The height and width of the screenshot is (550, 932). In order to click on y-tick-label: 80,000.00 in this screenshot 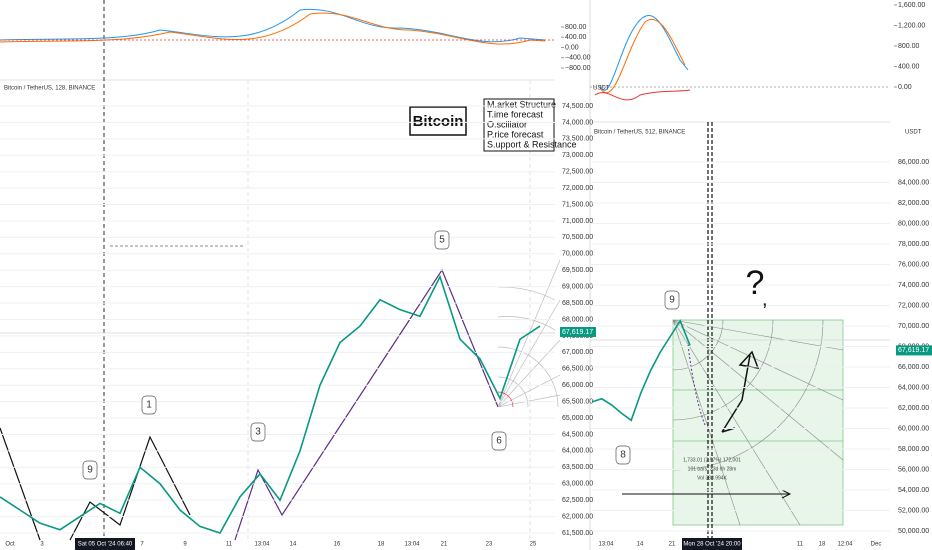, I will do `click(913, 223)`.